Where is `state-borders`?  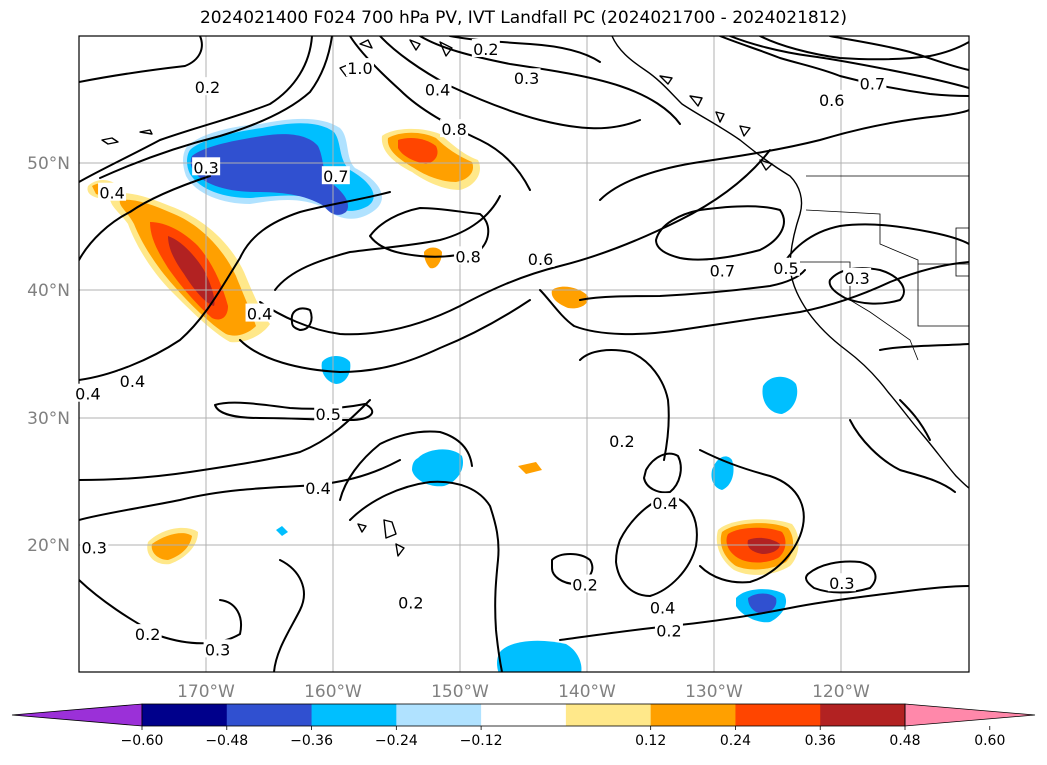
state-borders is located at coordinates (884, 268).